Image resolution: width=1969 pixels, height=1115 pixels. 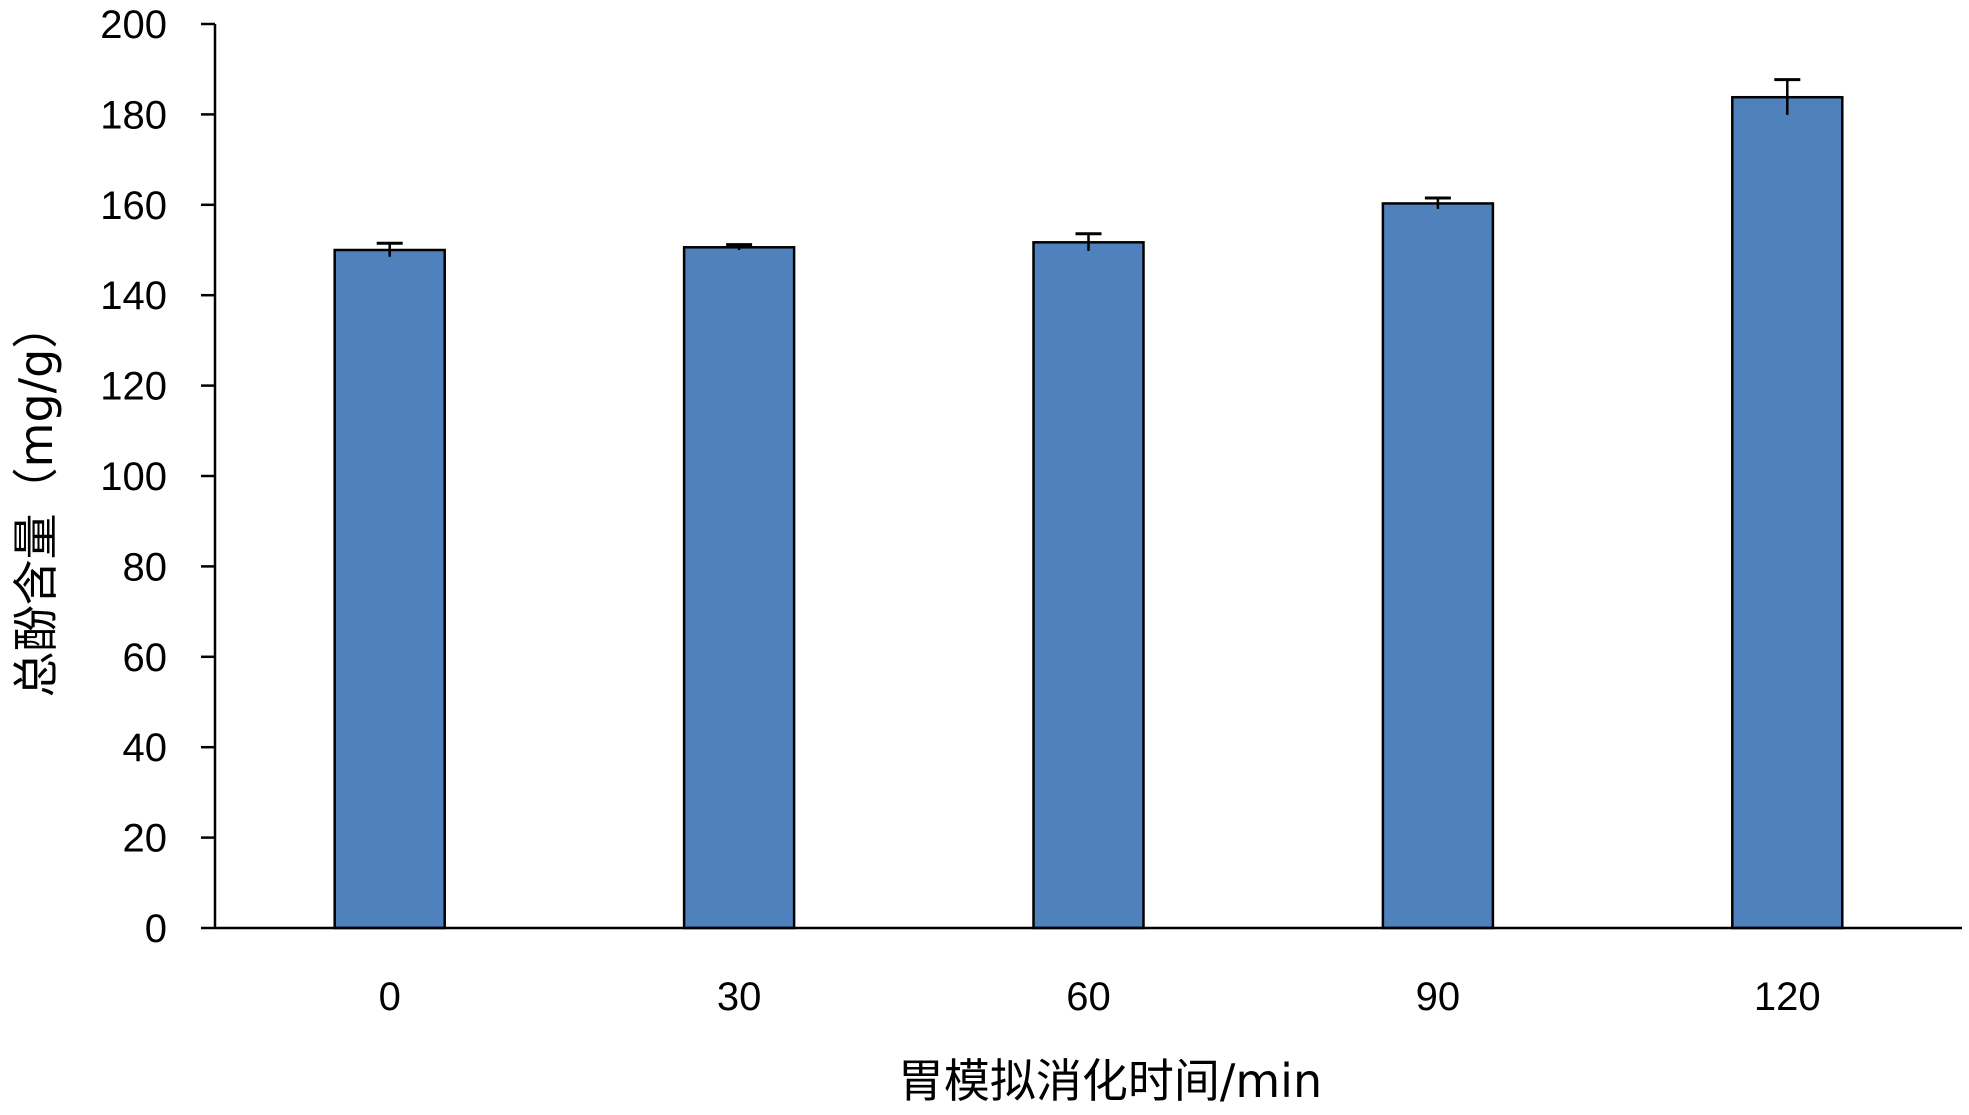 What do you see at coordinates (1088, 997) in the screenshot?
I see `x-tick-label: 60` at bounding box center [1088, 997].